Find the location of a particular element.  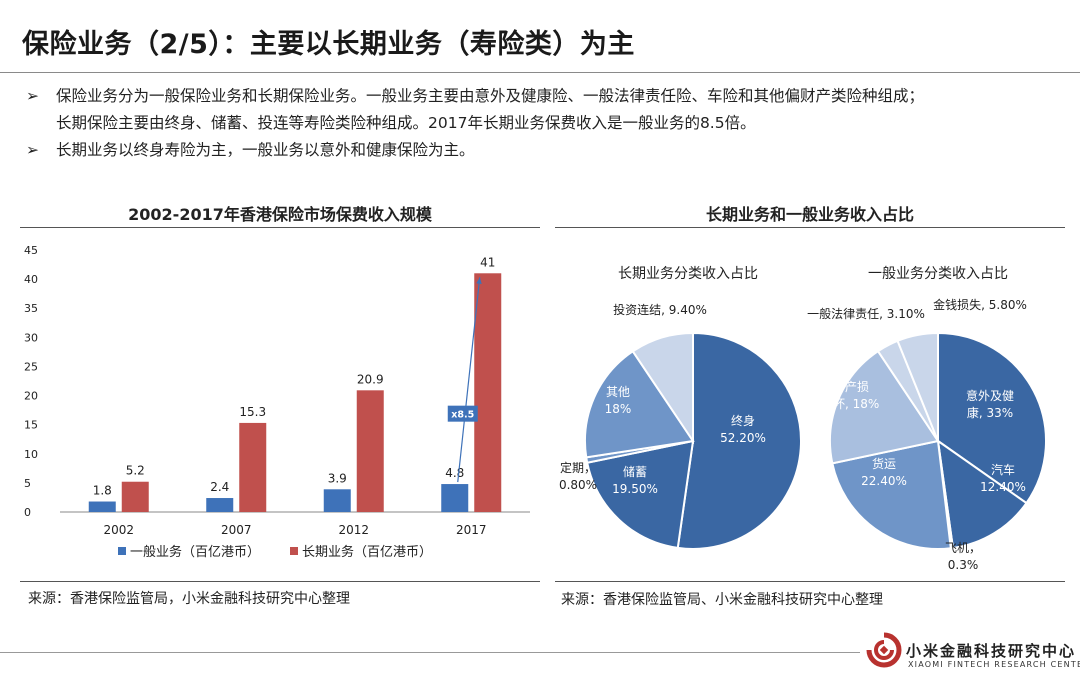

data-label: 5.2 is located at coordinates (135, 471).